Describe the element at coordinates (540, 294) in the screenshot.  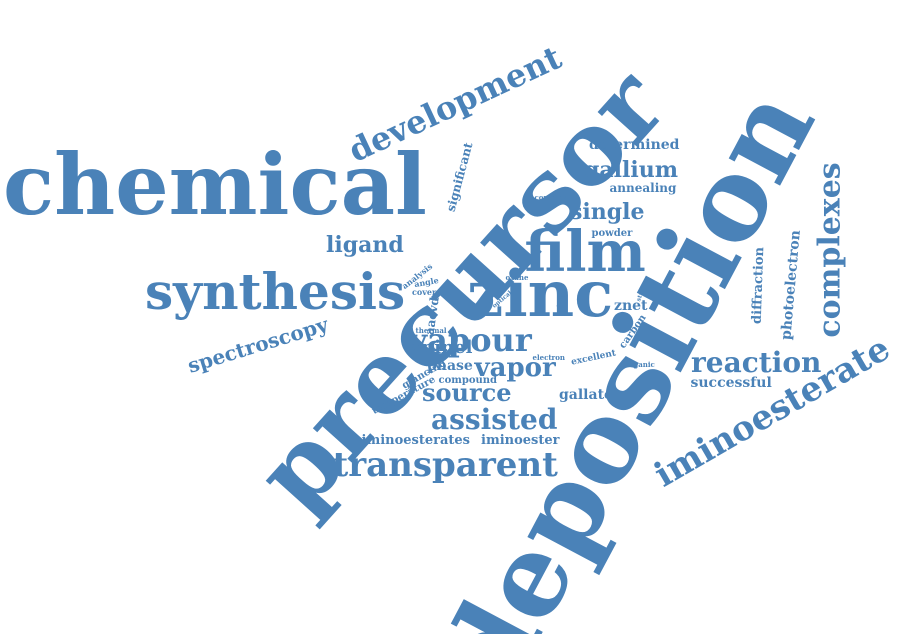
I see `word-zinc: zinc` at that location.